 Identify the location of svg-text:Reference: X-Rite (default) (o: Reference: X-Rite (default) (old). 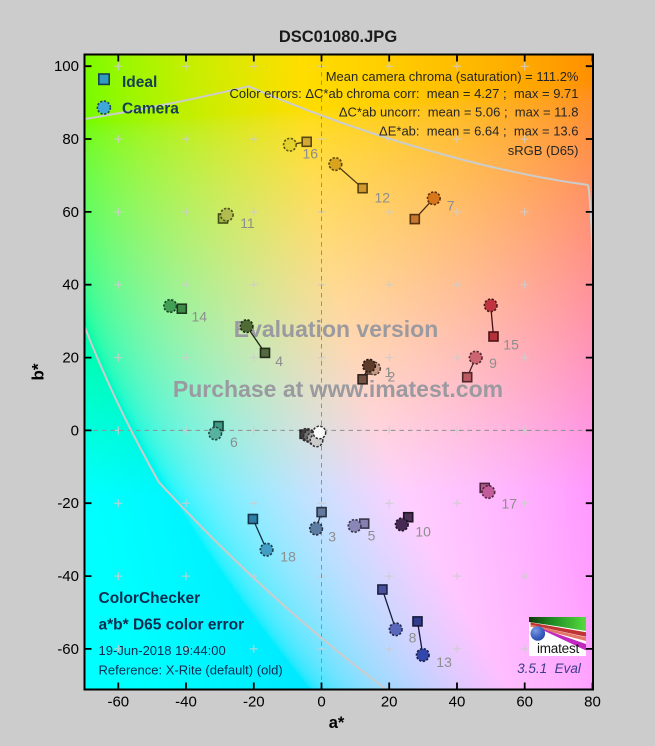
(191, 670).